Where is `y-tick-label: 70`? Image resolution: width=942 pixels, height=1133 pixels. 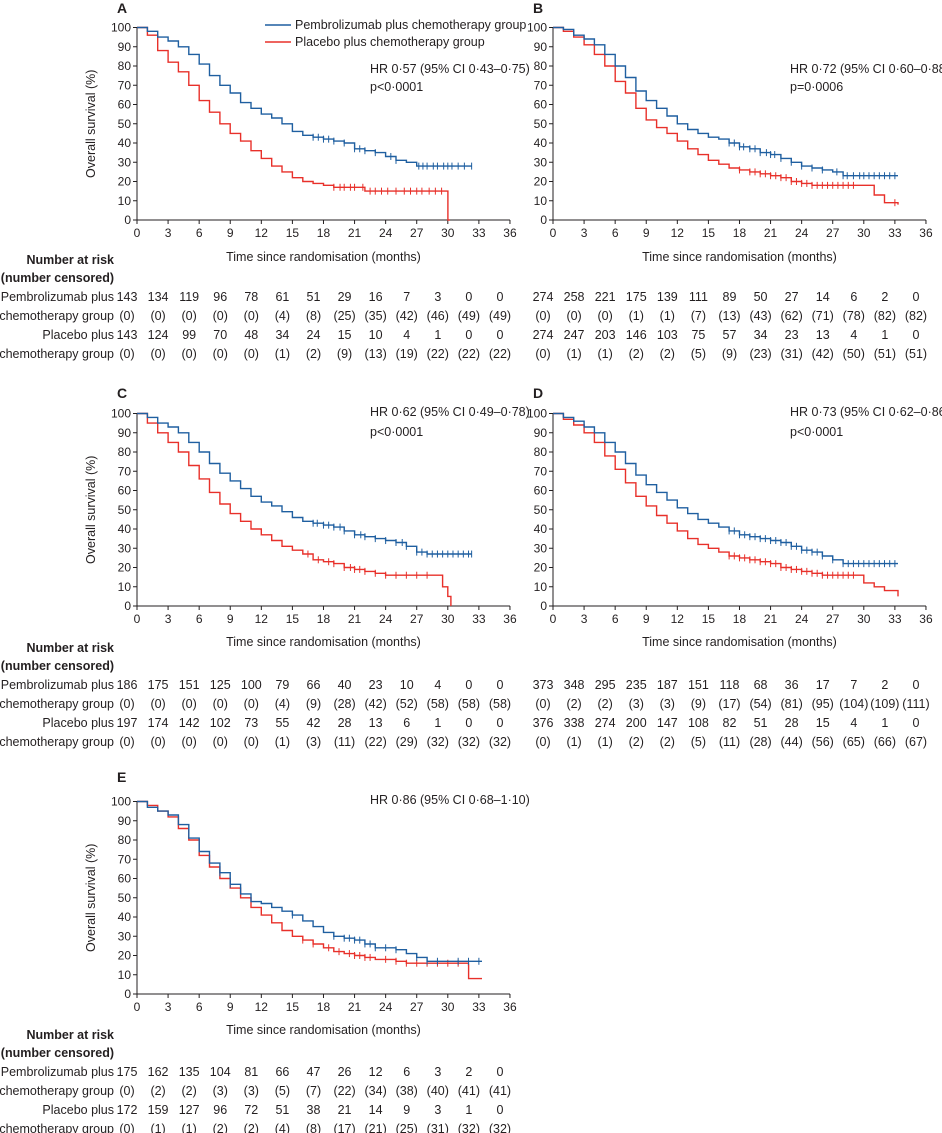 y-tick-label: 70 is located at coordinates (125, 859).